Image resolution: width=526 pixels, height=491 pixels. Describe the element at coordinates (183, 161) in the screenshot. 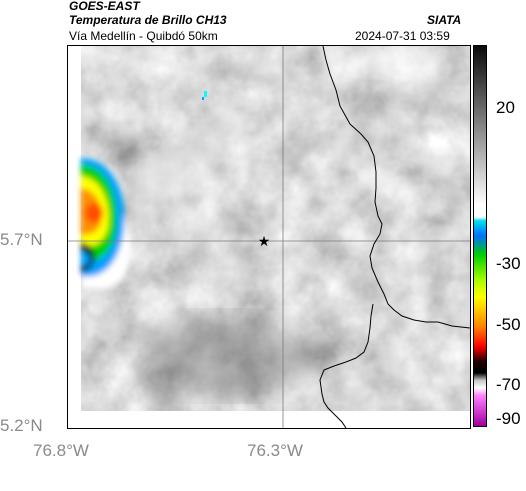

I see `light-band` at that location.